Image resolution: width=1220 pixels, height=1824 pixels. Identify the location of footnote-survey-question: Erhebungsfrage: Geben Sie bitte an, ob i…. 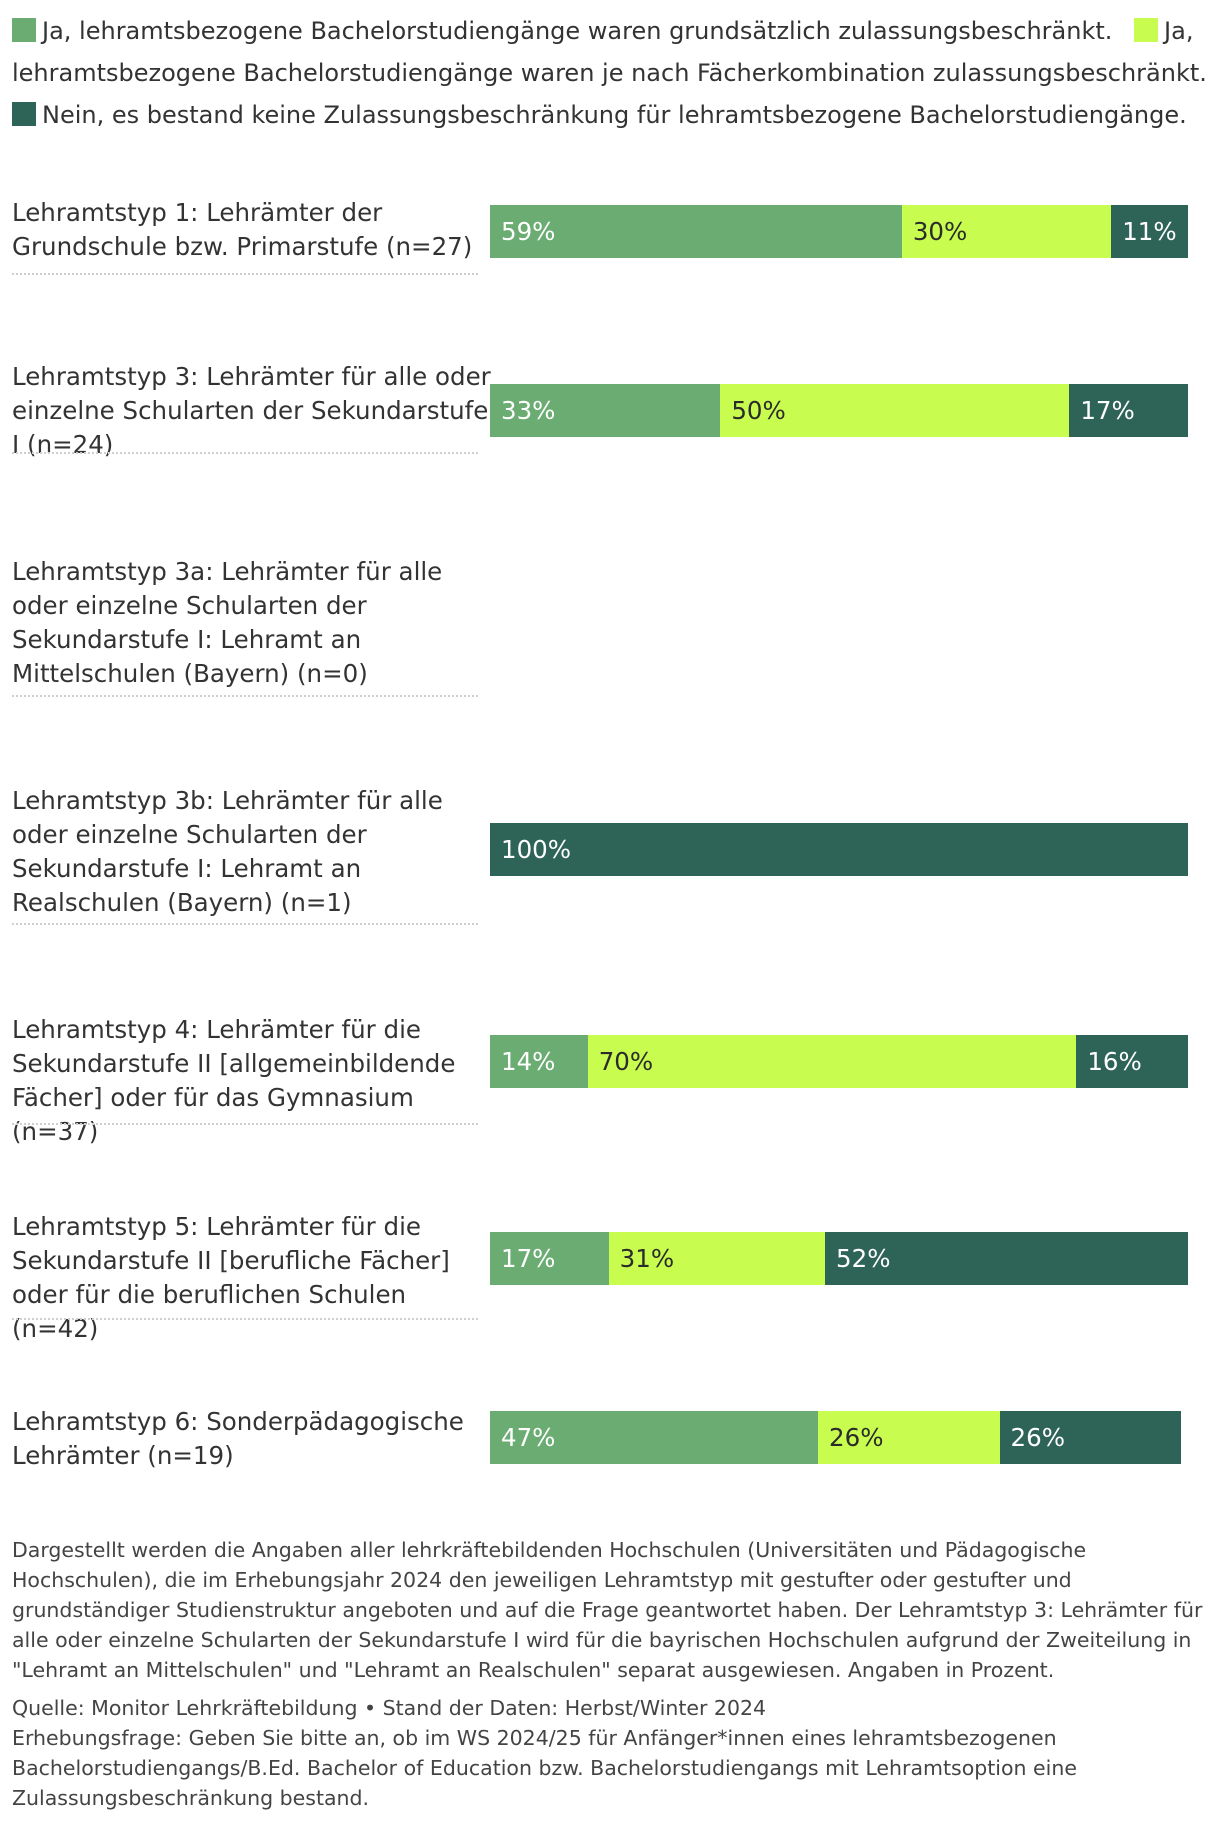
(544, 1768).